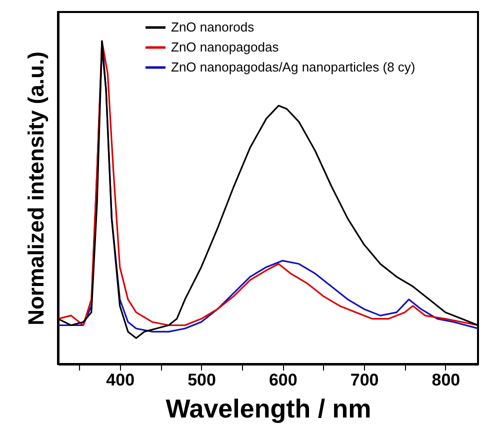 Image resolution: width=491 pixels, height=443 pixels. Describe the element at coordinates (269, 409) in the screenshot. I see `x-axis-title: Wavelength / nm` at that location.